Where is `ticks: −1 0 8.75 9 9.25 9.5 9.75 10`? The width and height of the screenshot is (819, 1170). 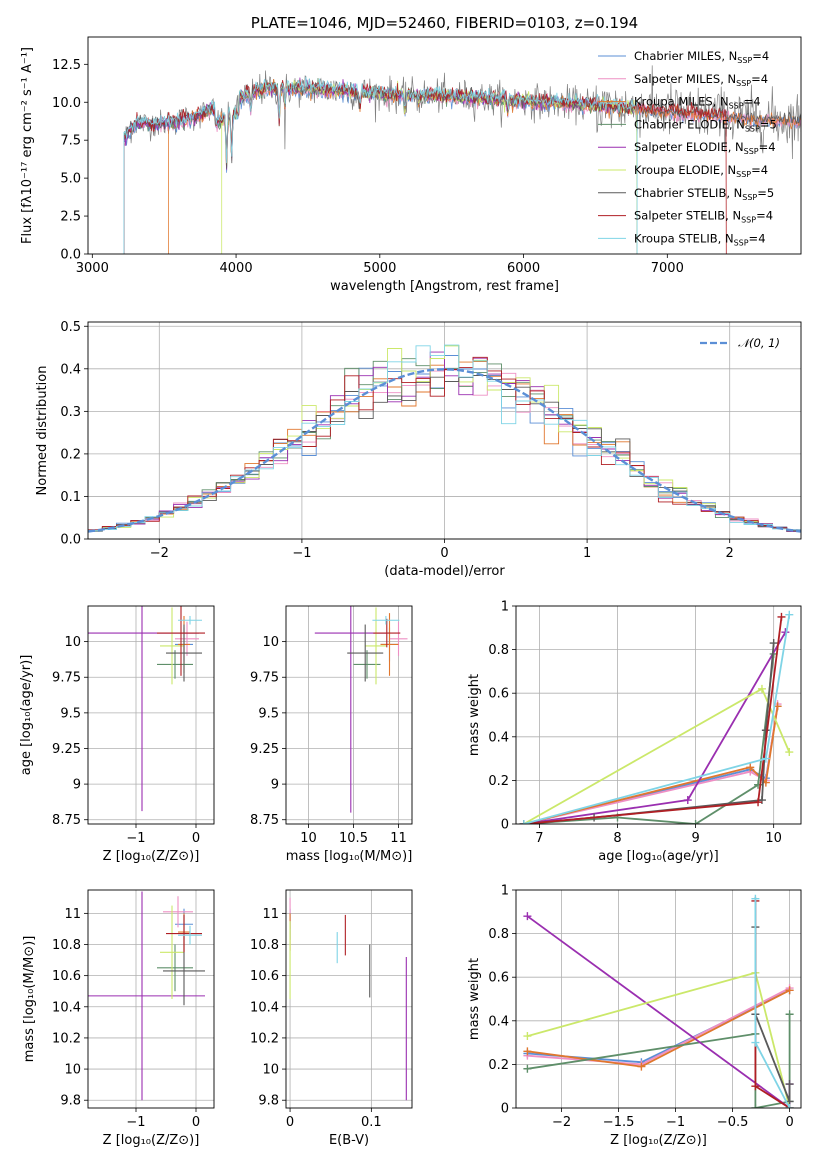 ticks: −1 0 8.75 9 9.25 9.5 9.75 10 is located at coordinates (126, 740).